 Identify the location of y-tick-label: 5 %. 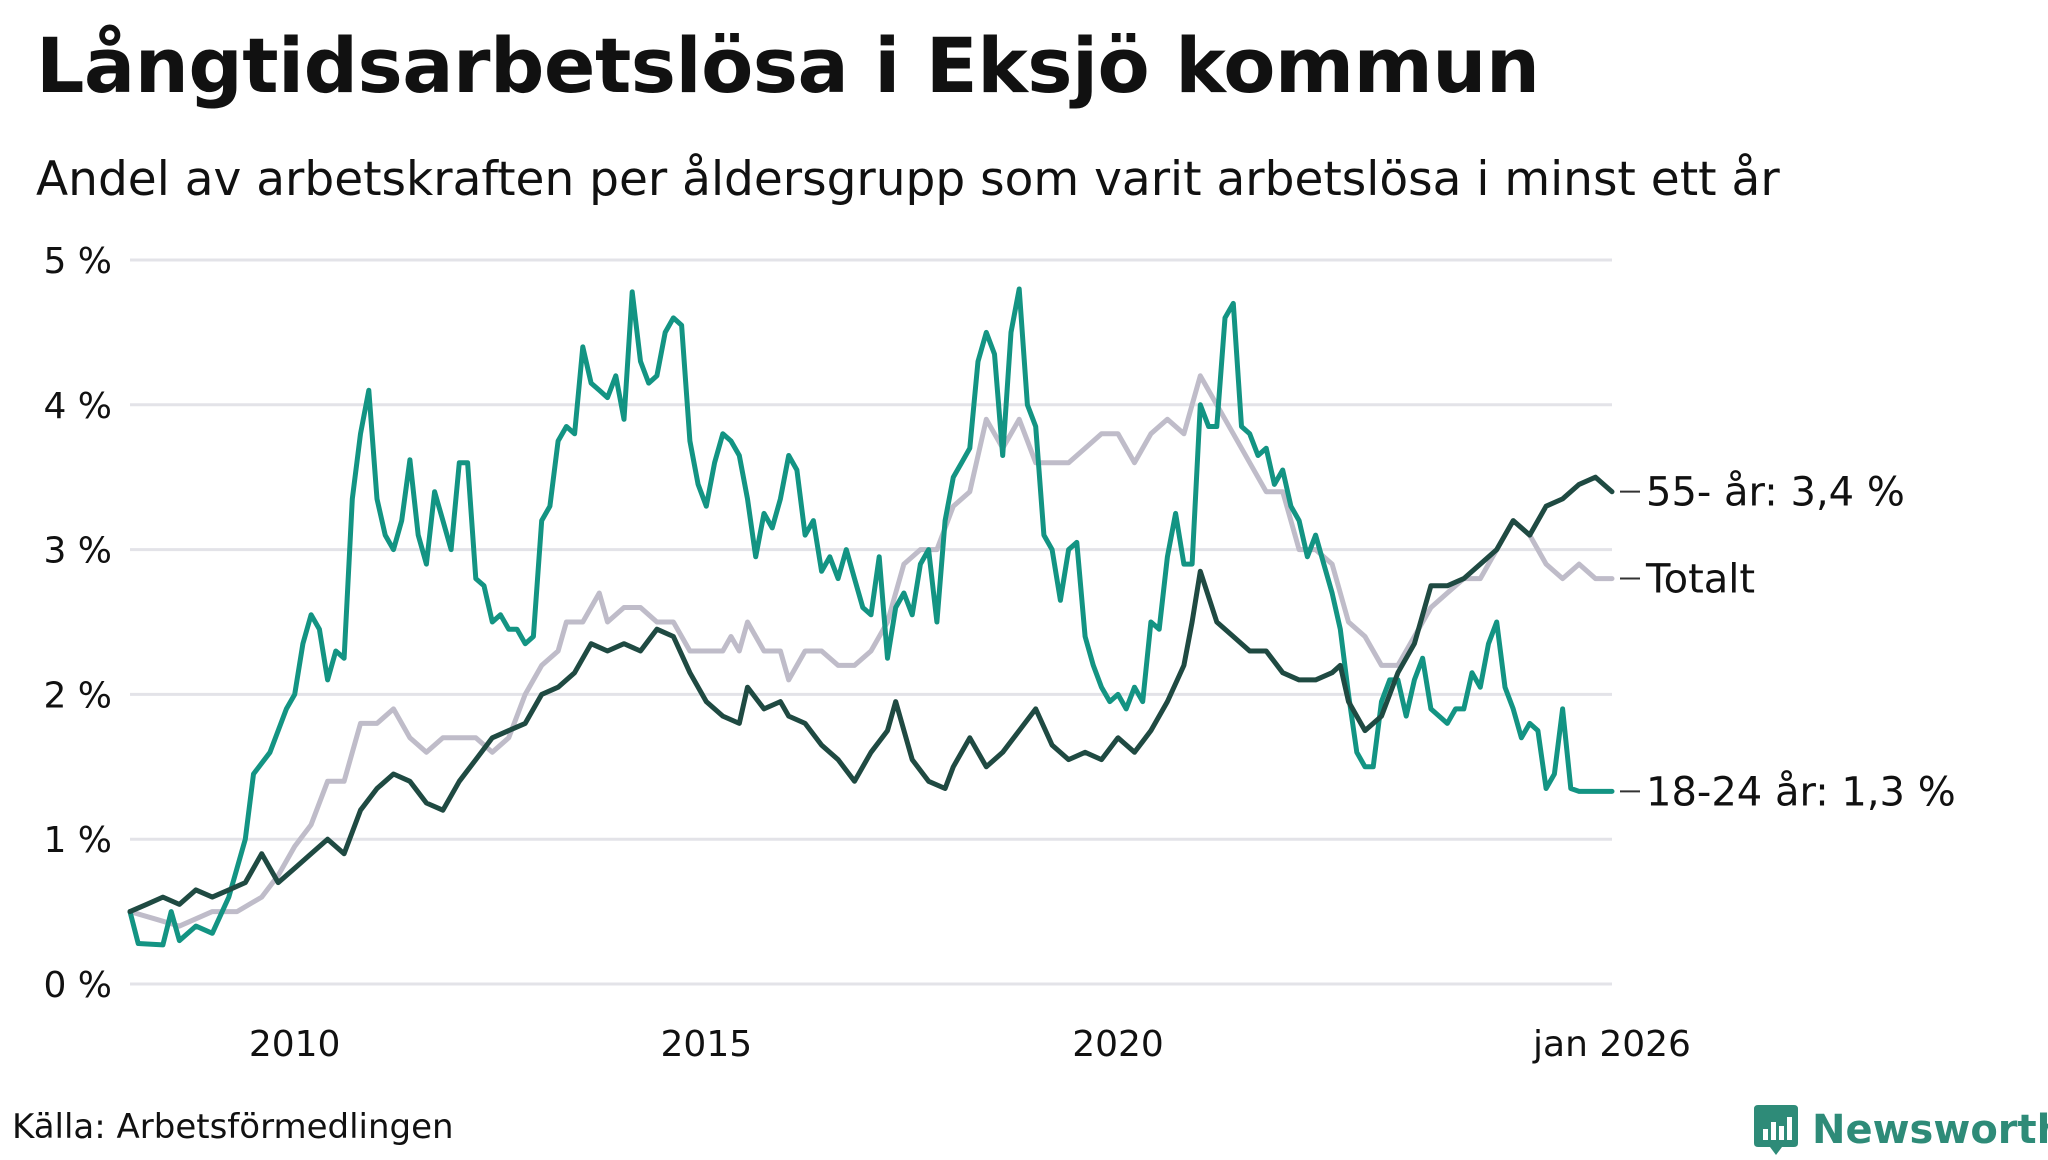
(77, 261).